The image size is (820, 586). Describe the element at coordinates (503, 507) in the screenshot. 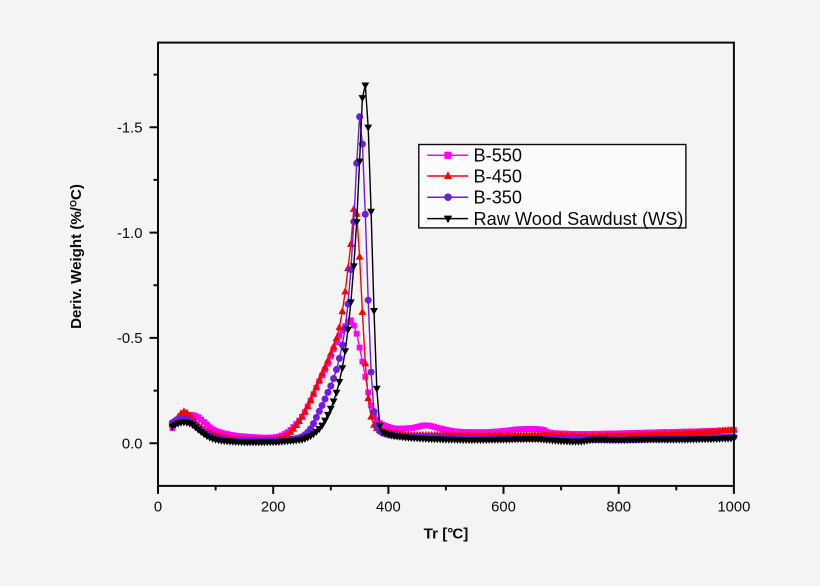

I see `svg-text: 600` at that location.